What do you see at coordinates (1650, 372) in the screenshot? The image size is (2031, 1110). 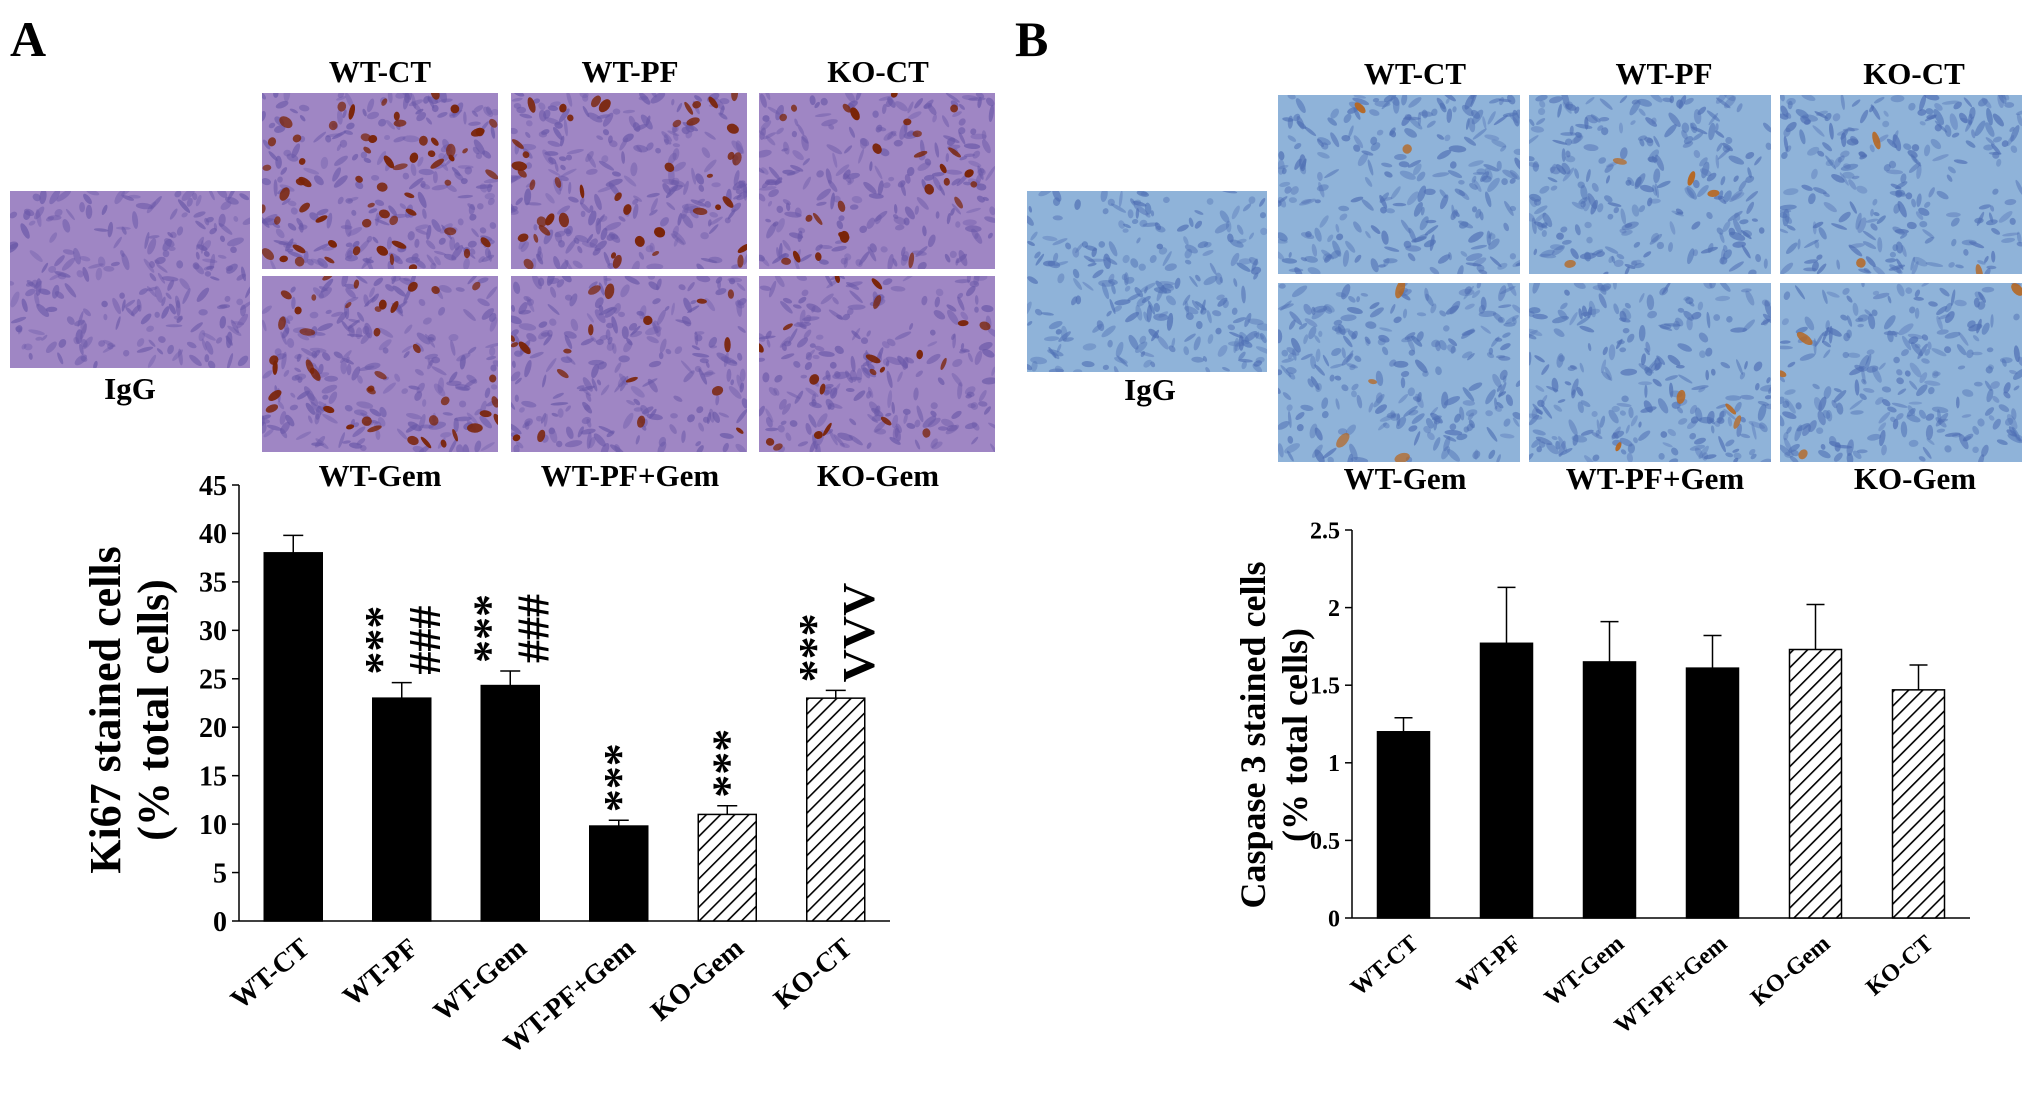 I see `panel-b-micrograph-wt-pf-gem` at bounding box center [1650, 372].